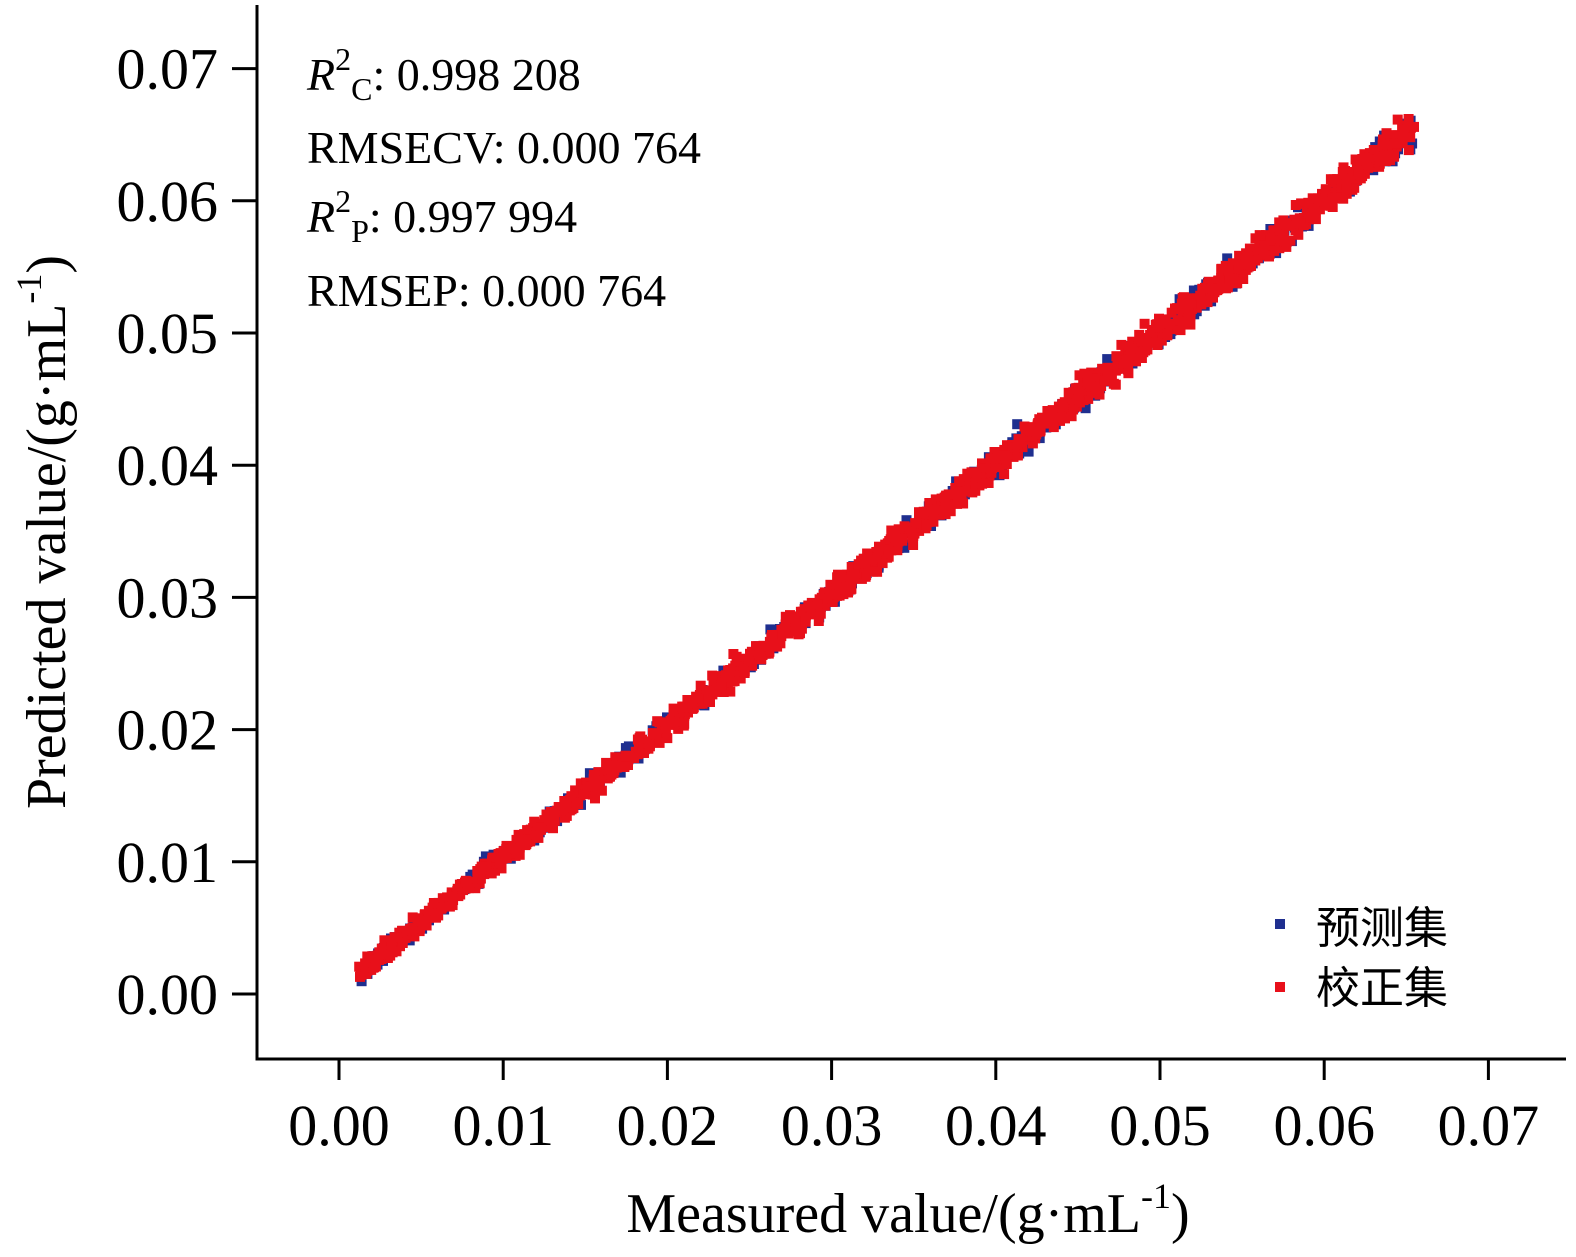  Describe the element at coordinates (504, 147) in the screenshot. I see `stat-rmsecv: RMSECV: 0.000 764` at that location.